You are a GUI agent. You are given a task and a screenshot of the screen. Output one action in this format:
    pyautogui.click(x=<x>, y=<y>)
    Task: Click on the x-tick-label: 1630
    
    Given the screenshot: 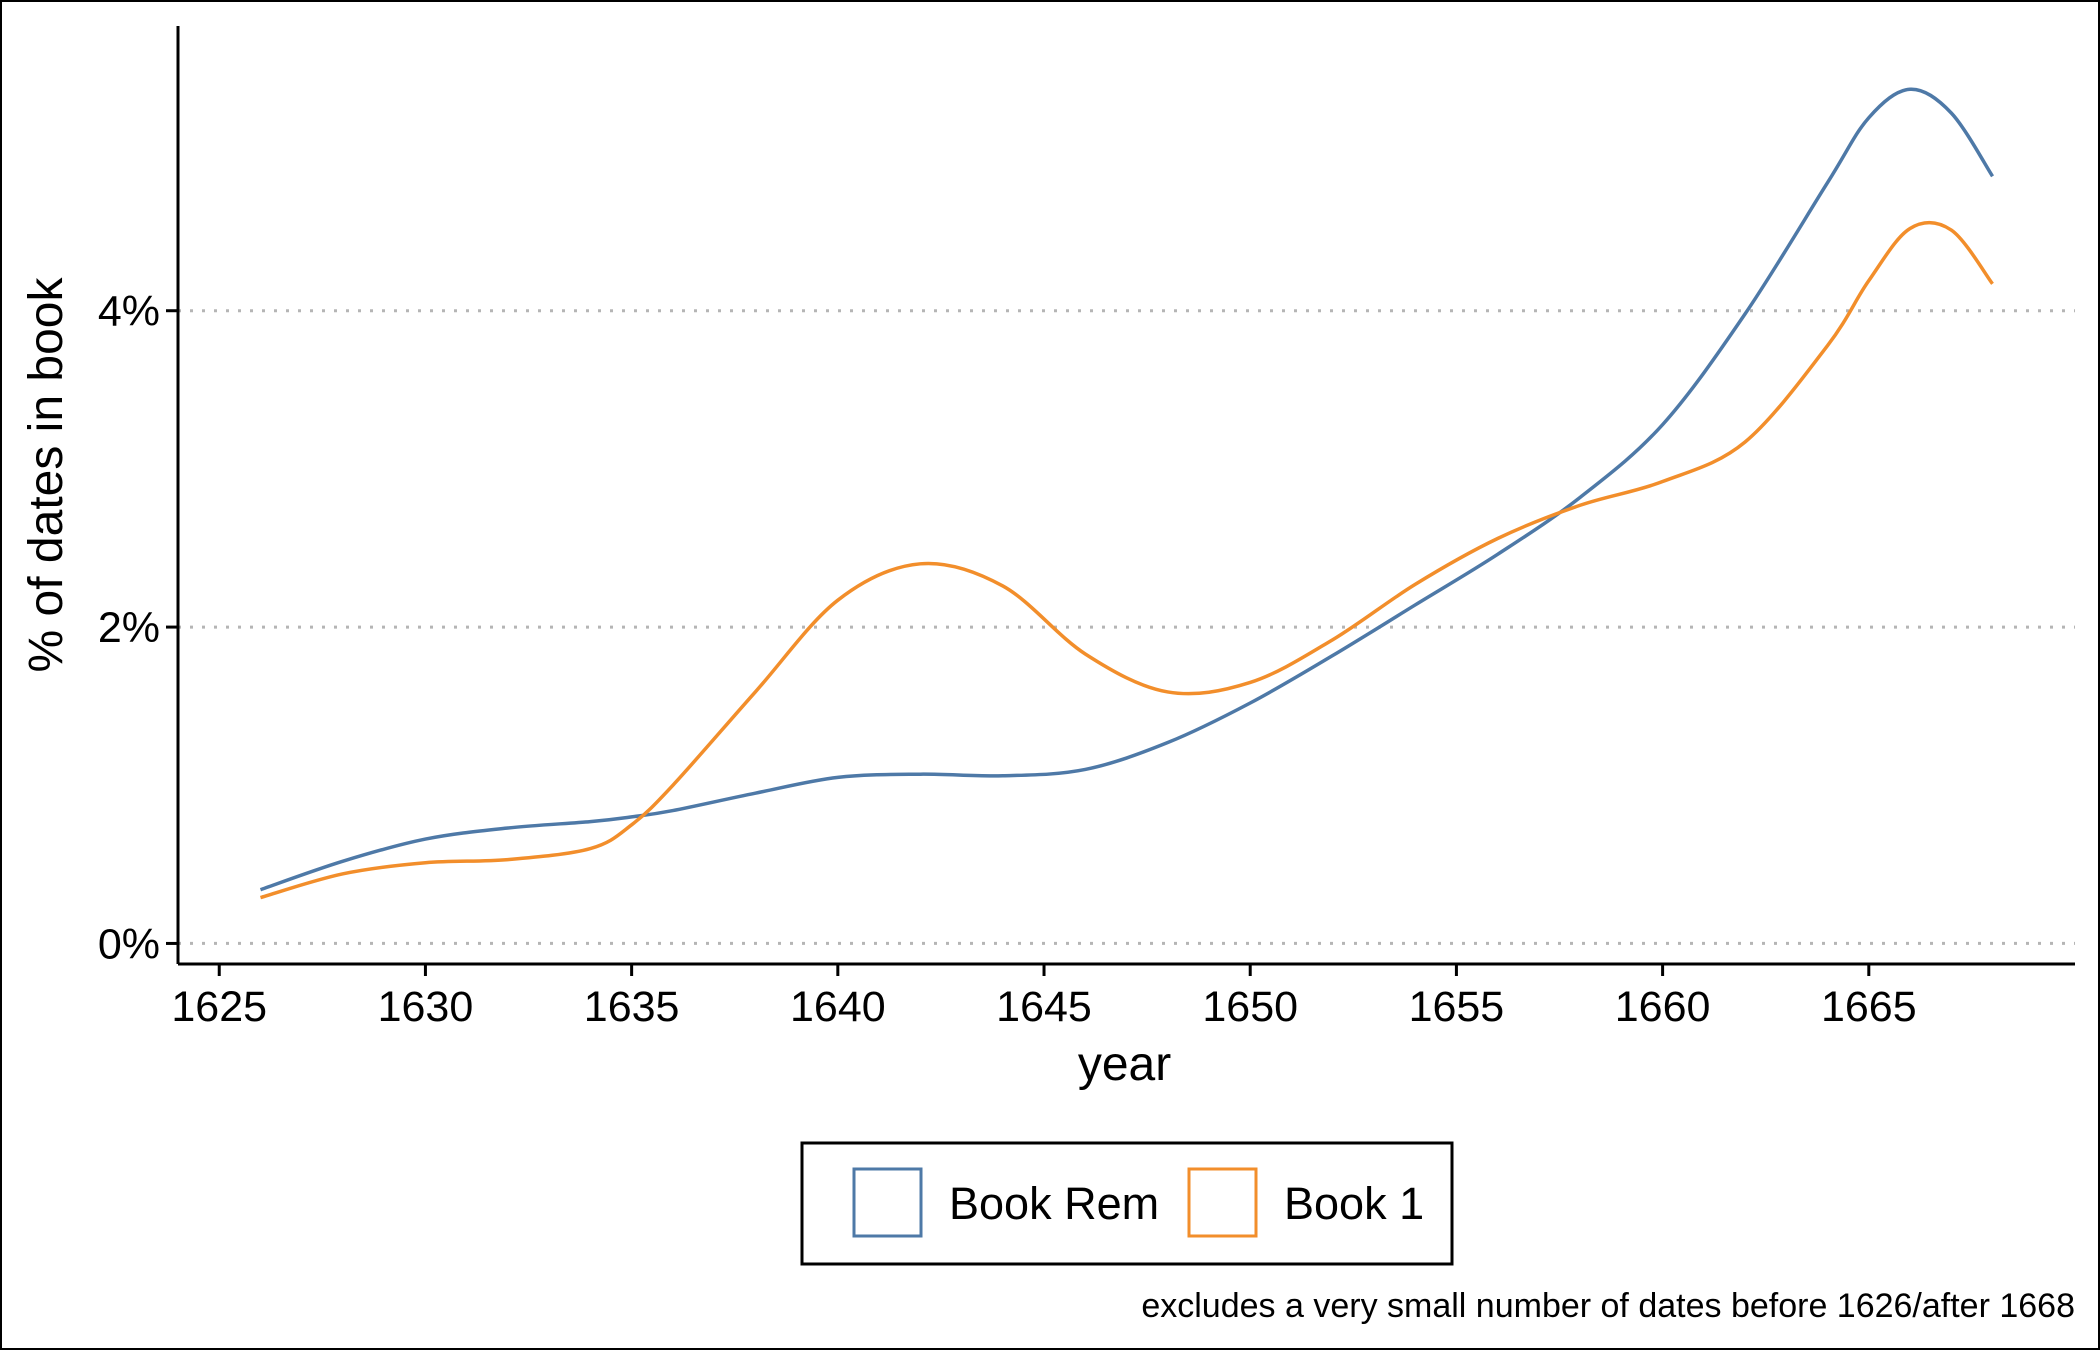 What is the action you would take?
    pyautogui.click(x=426, y=1007)
    